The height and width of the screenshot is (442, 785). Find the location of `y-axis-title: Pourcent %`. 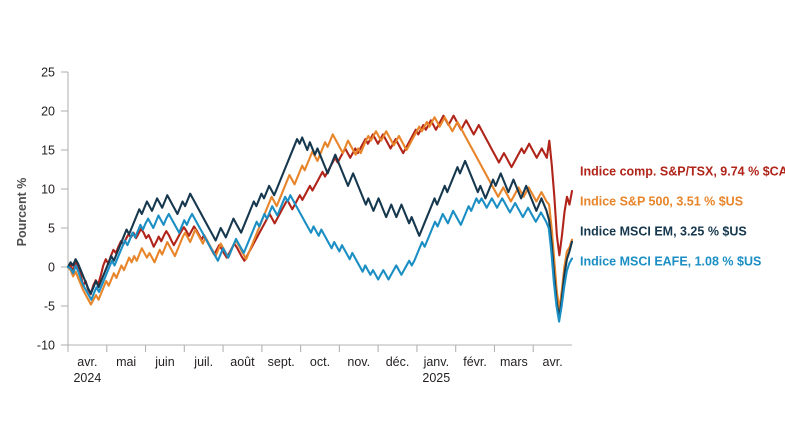

y-axis-title: Pourcent % is located at coordinates (22, 212).